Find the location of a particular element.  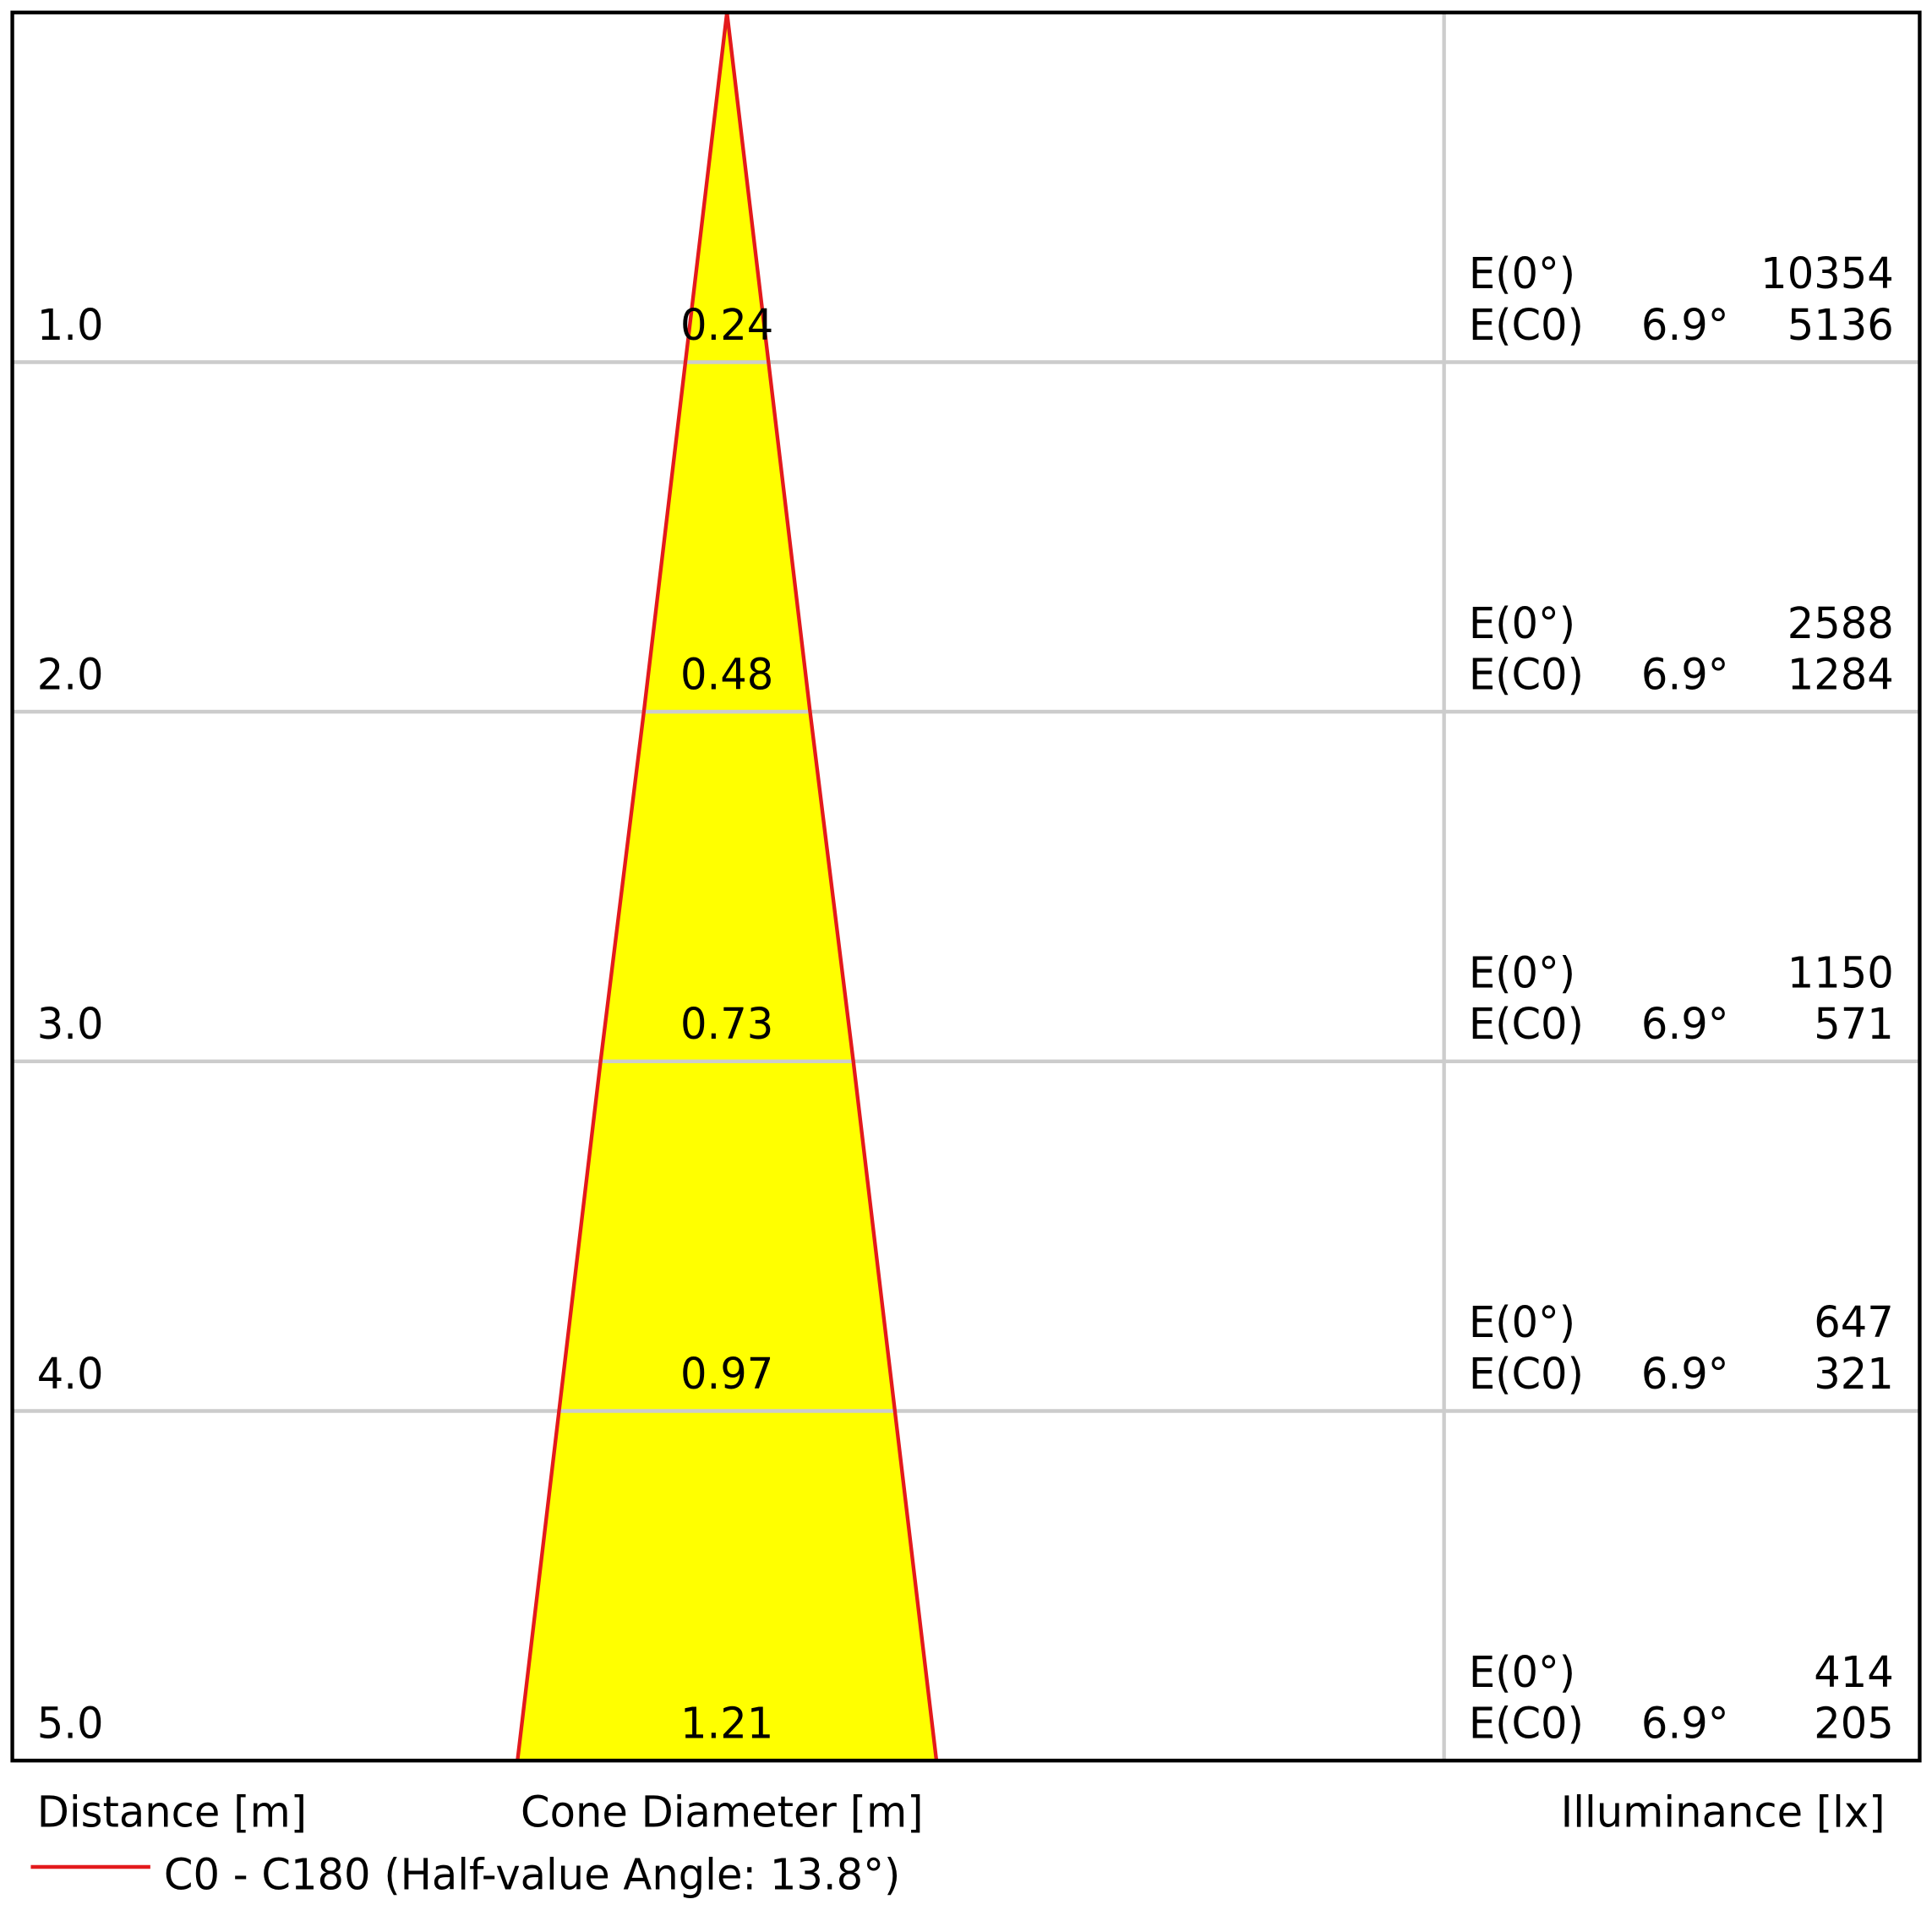

diameter-label: Cone Diameter [m] is located at coordinates (722, 1812).